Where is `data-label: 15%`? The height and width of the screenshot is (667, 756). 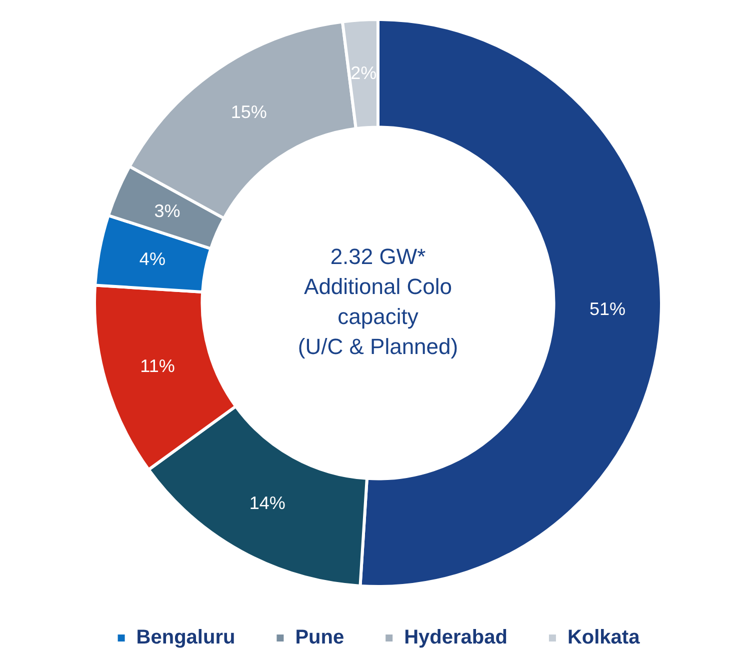
data-label: 15% is located at coordinates (248, 112).